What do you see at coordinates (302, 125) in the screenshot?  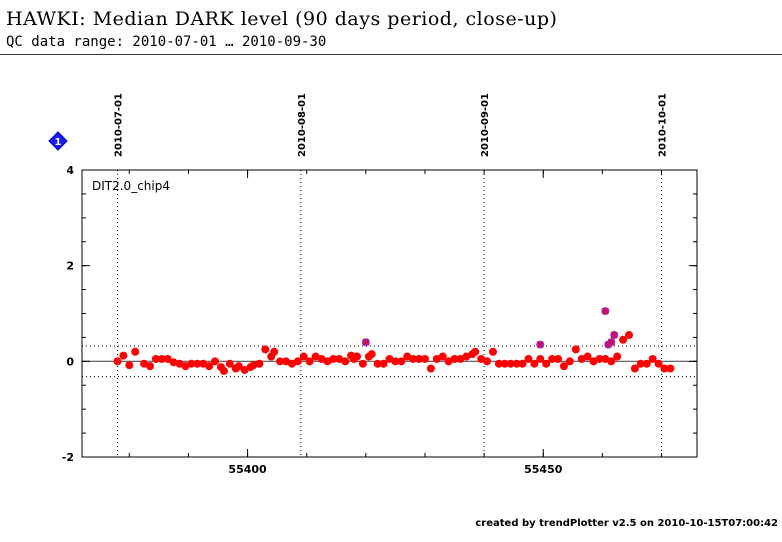 I see `date-label: 2010-08-01` at bounding box center [302, 125].